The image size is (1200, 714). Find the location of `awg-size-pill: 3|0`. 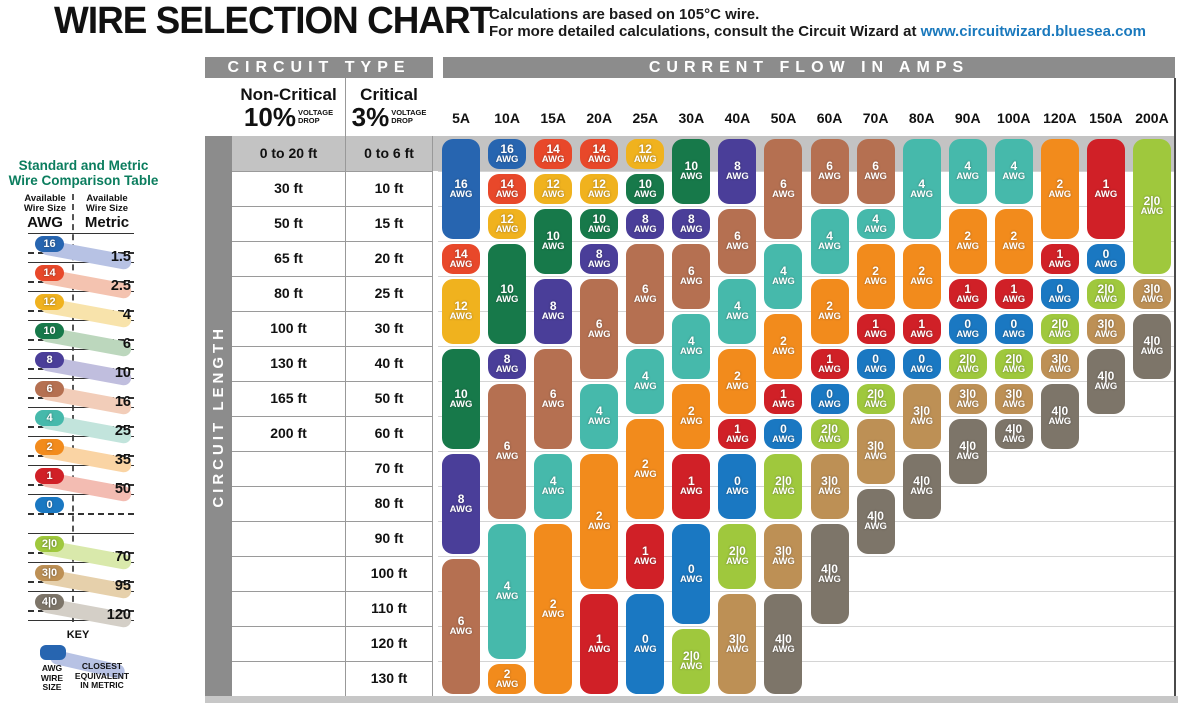

awg-size-pill: 3|0 is located at coordinates (49, 573).